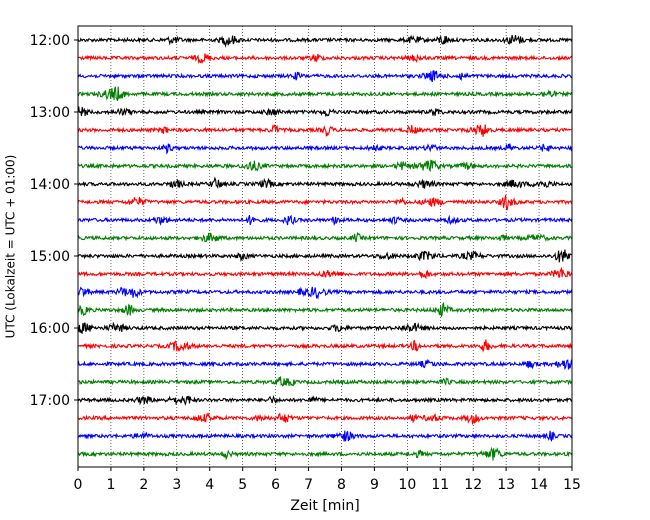 This screenshot has height=520, width=650. I want to click on x-tick-label: 14, so click(539, 485).